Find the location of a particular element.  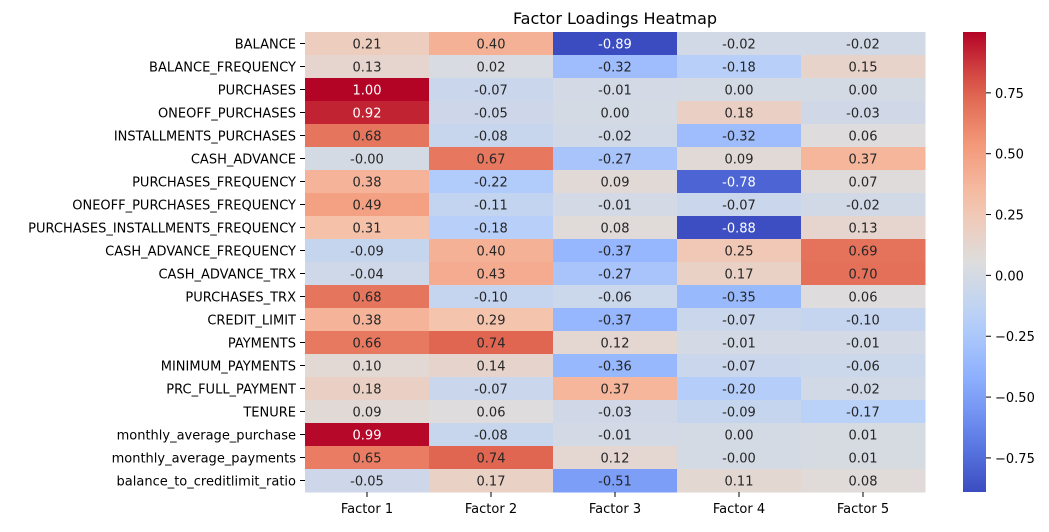

cell-value-label: -0.27 is located at coordinates (615, 160).